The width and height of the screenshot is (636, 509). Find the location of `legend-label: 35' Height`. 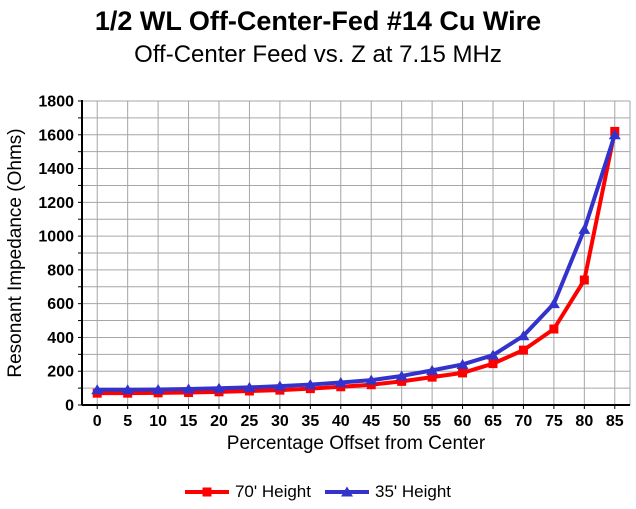

legend-label: 35' Height is located at coordinates (413, 491).